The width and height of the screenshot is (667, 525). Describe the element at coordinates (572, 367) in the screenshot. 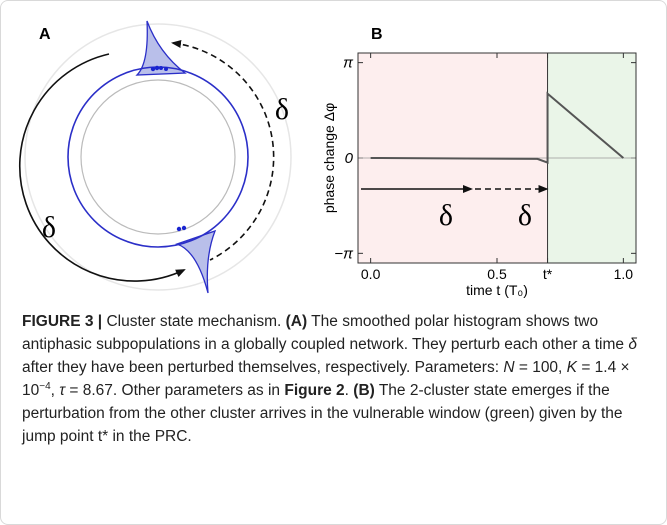

I see `caption-text: K` at that location.